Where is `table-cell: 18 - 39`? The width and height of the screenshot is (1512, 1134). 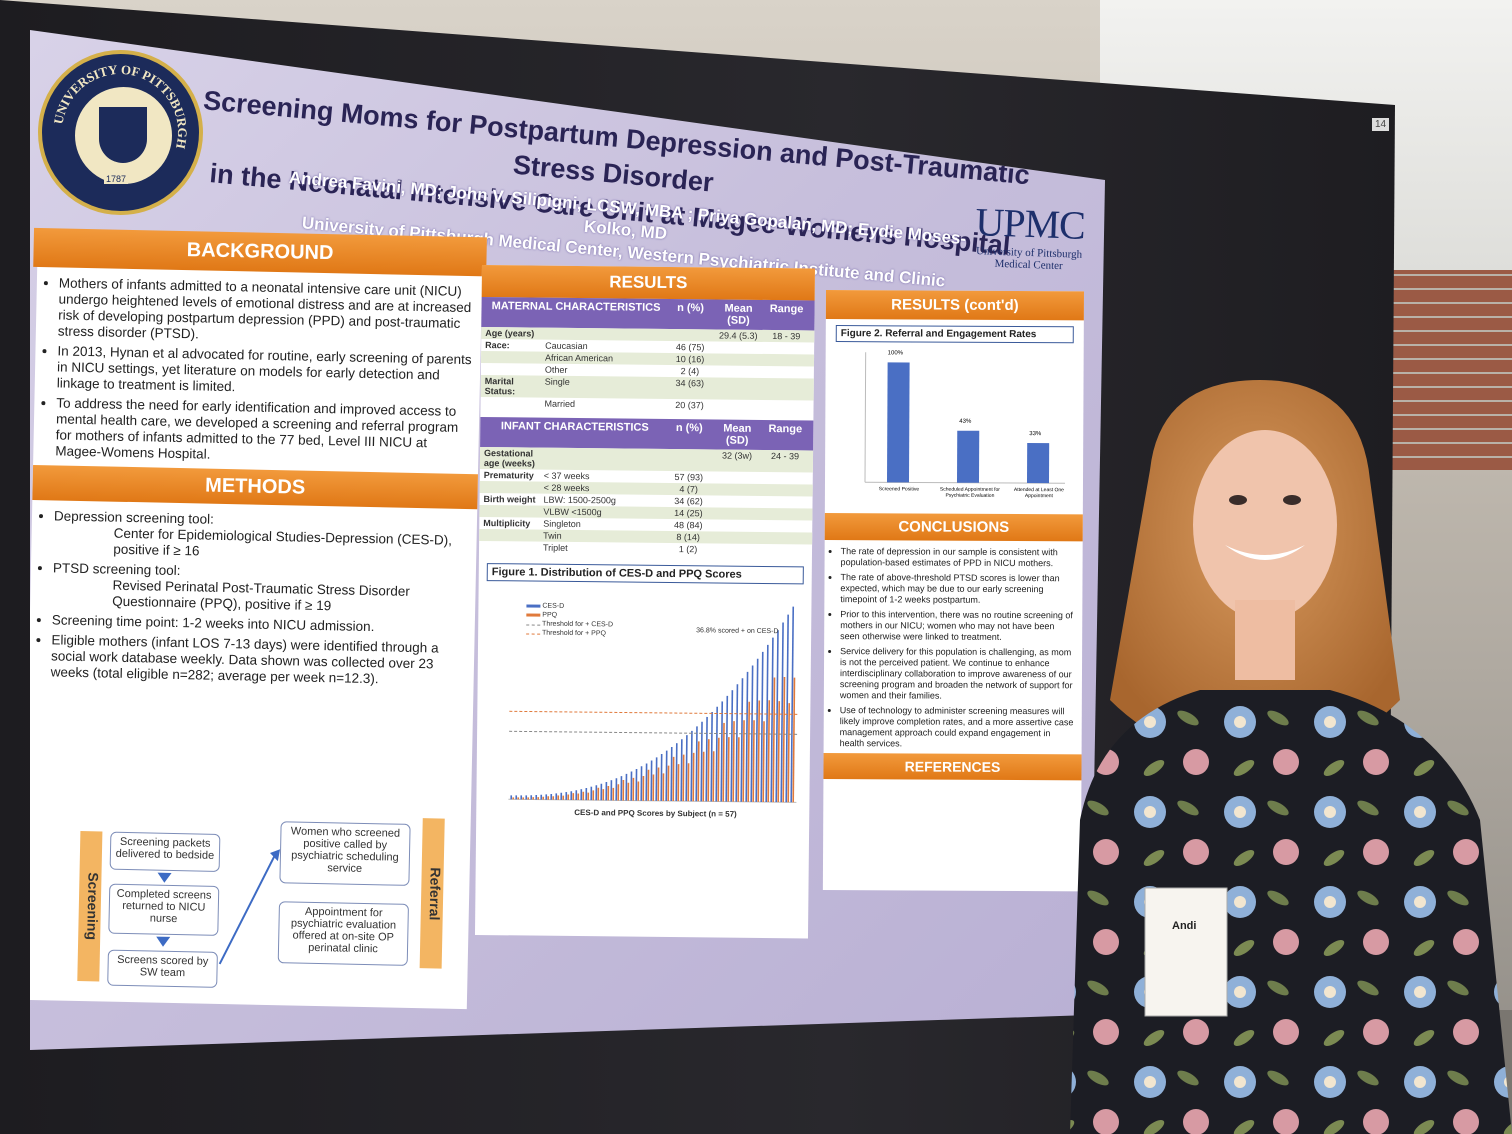 table-cell: 18 - 39 is located at coordinates (786, 336).